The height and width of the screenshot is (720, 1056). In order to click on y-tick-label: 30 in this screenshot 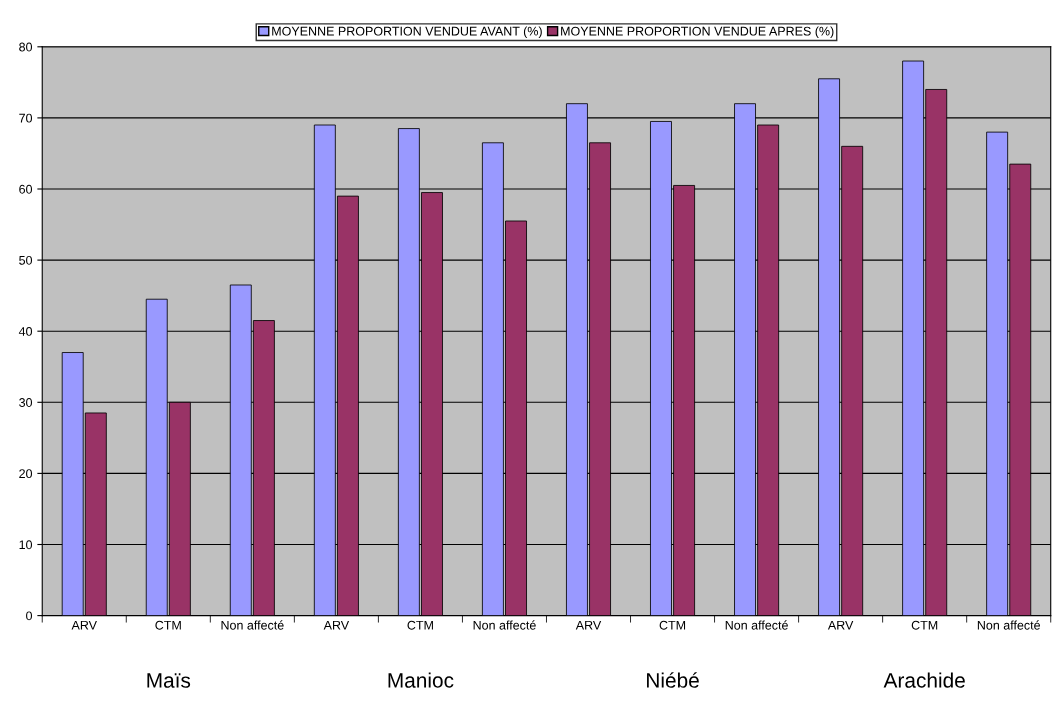, I will do `click(26, 402)`.